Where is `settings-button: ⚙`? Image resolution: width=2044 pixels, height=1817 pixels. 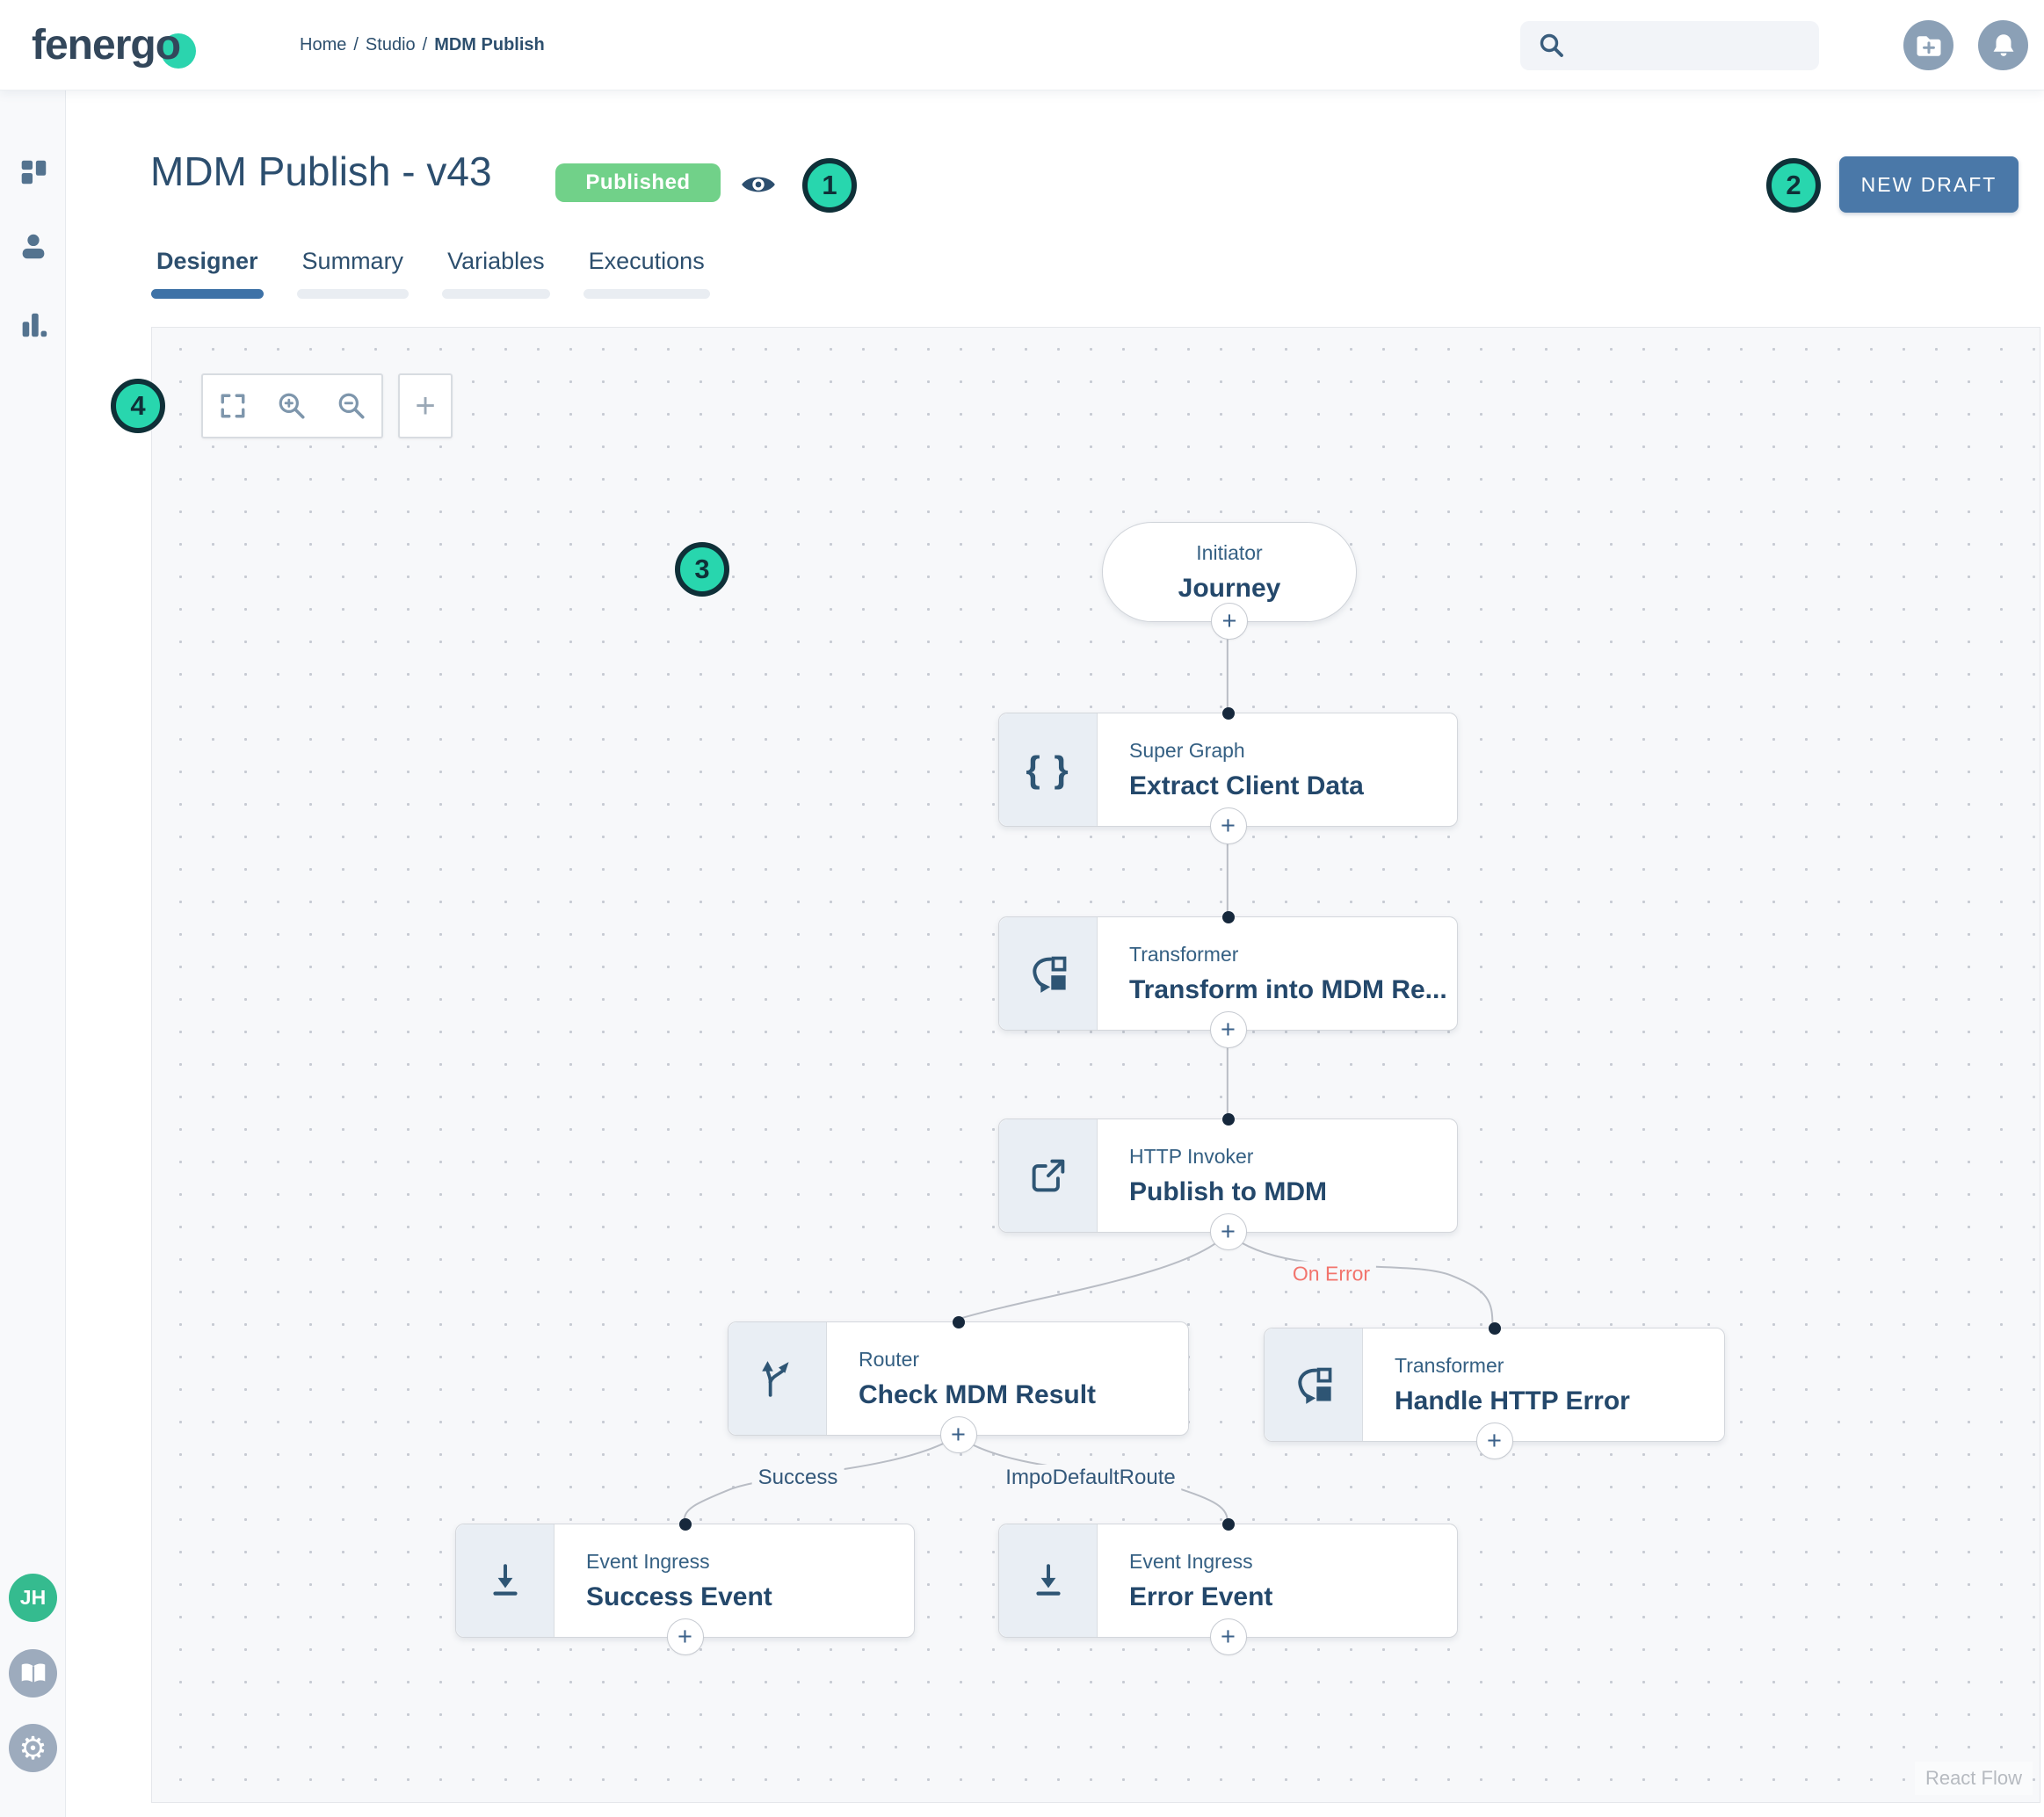 settings-button: ⚙ is located at coordinates (33, 1748).